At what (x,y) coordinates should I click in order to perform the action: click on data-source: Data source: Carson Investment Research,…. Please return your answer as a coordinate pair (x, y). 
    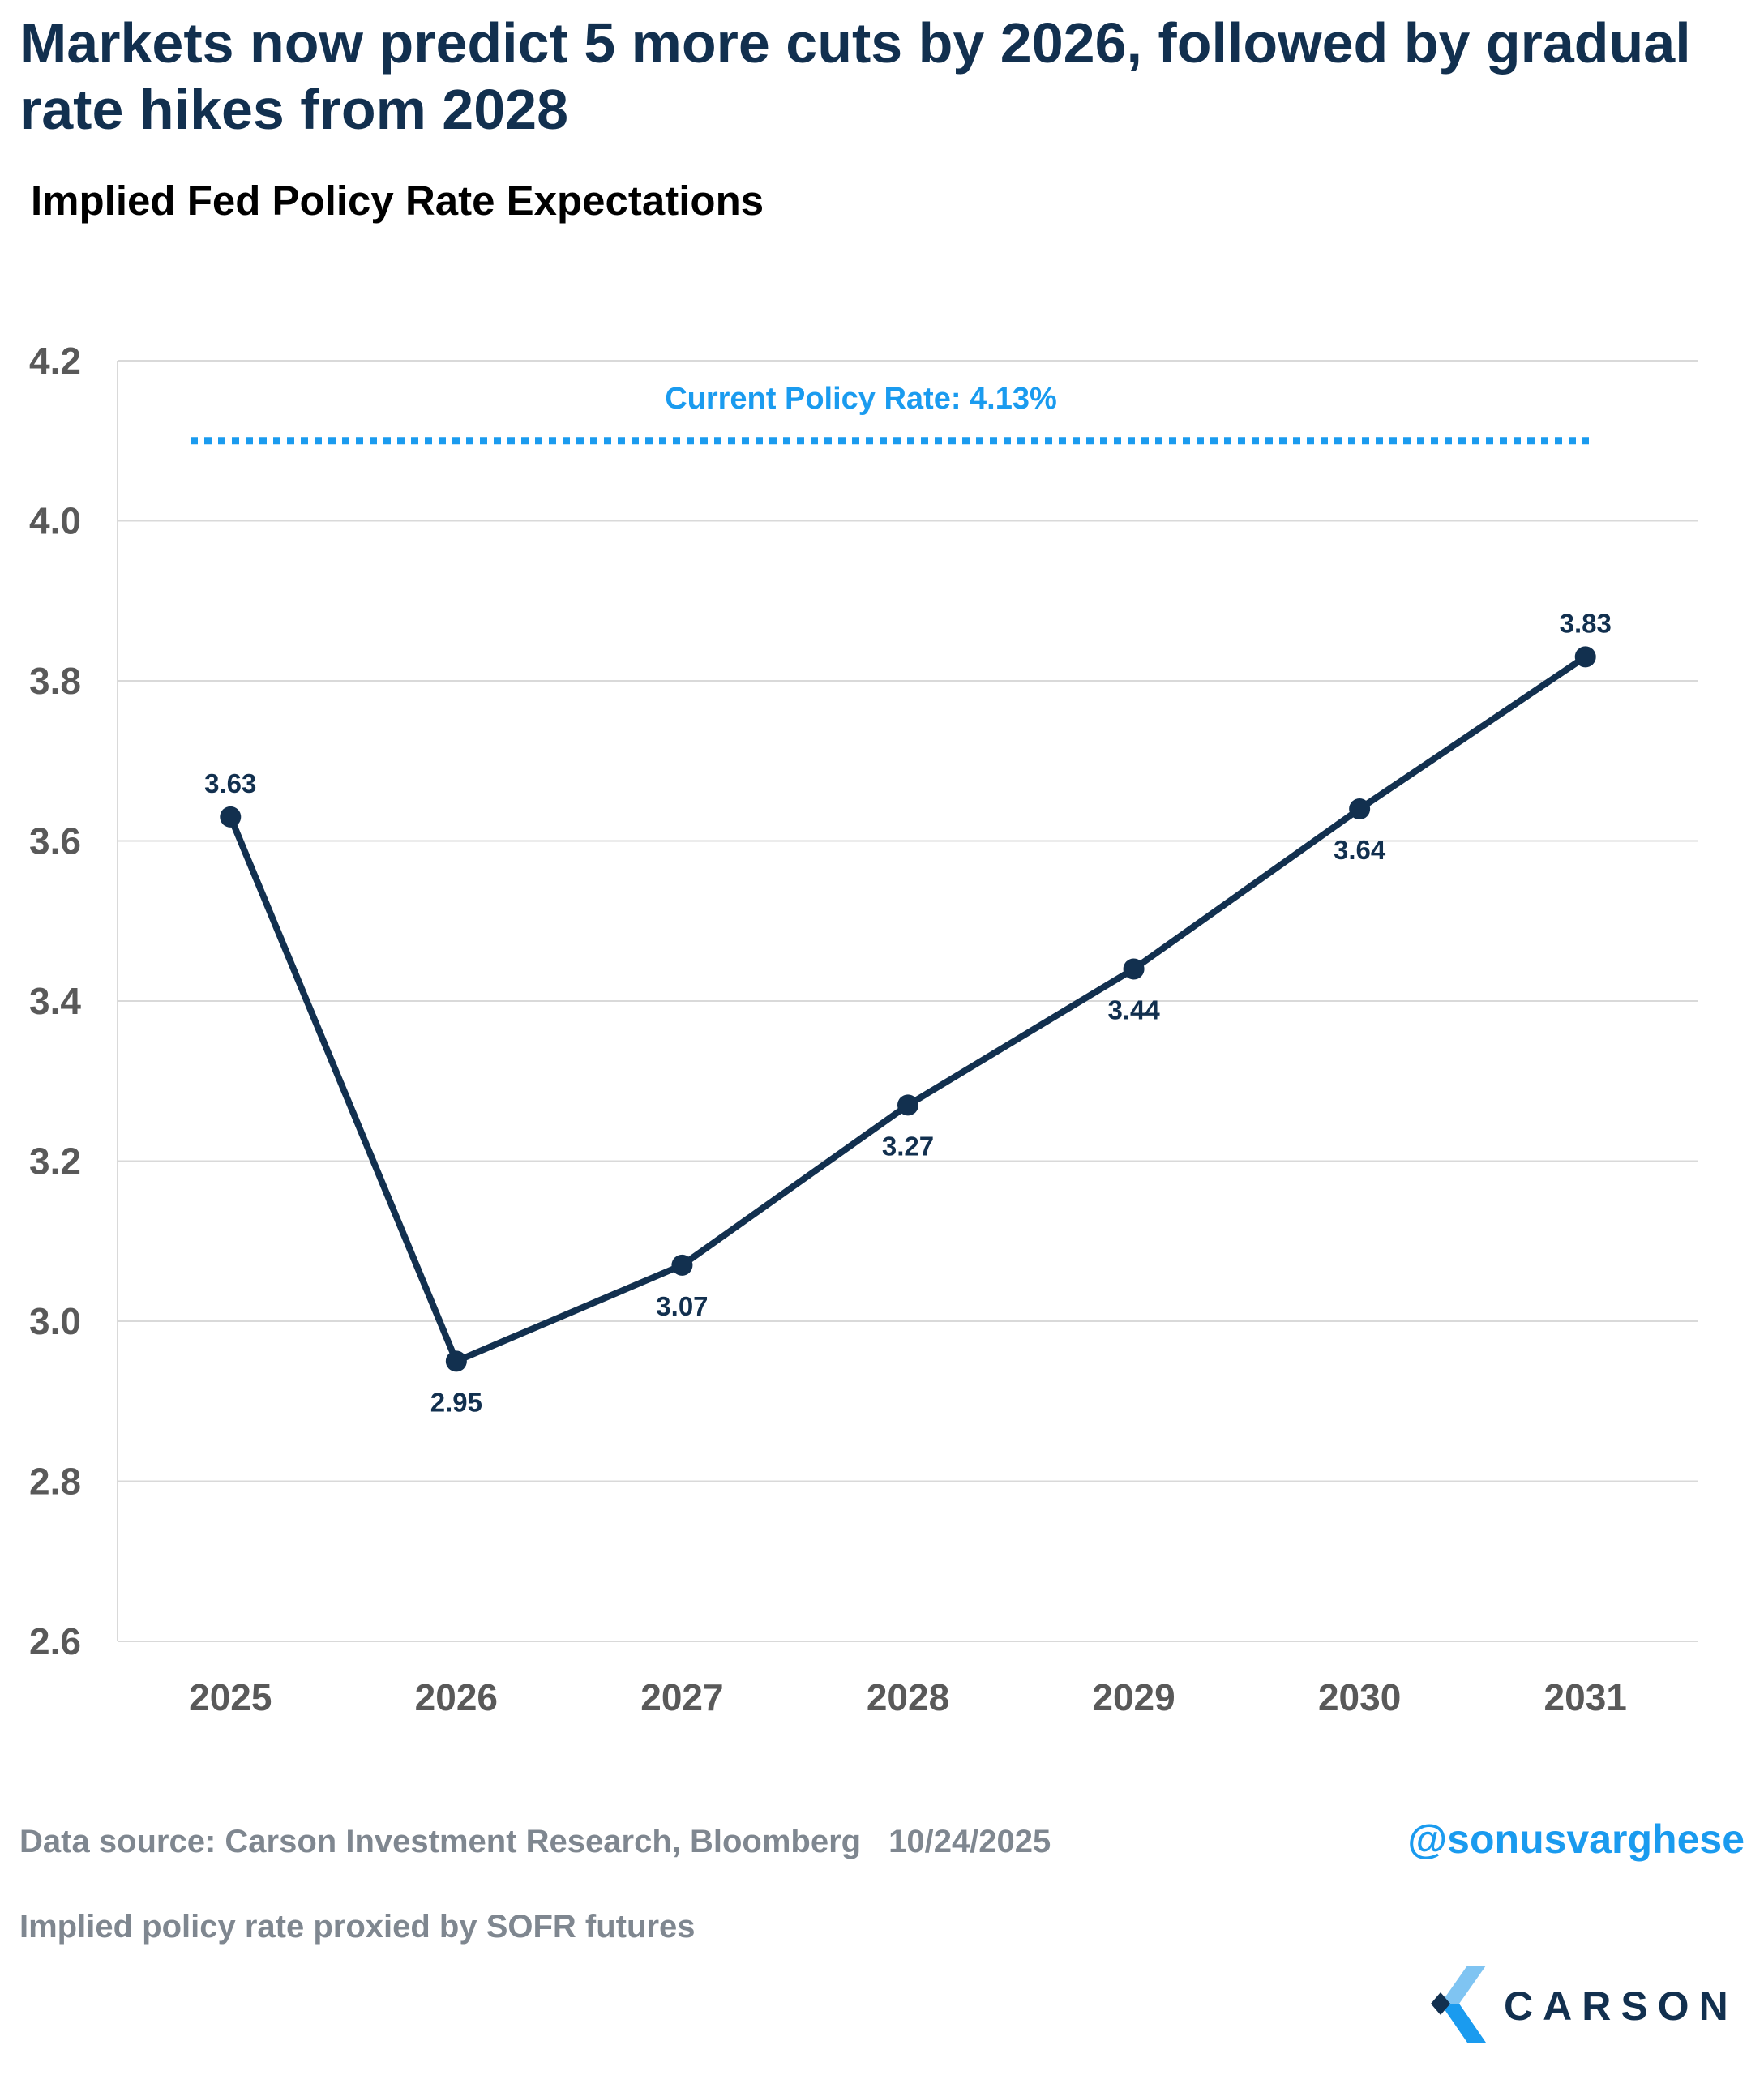
    Looking at the image, I should click on (535, 1842).